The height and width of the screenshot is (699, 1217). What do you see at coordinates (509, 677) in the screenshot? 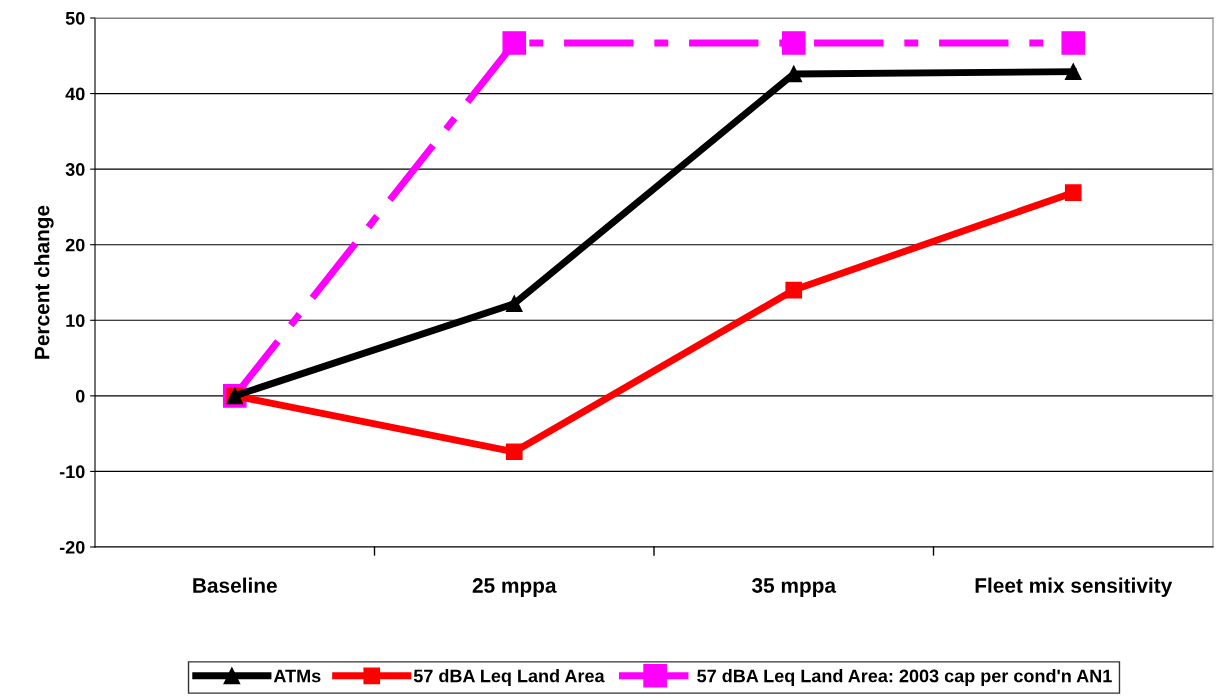
I see `legend-label: 57 dBA Leq Land Area` at bounding box center [509, 677].